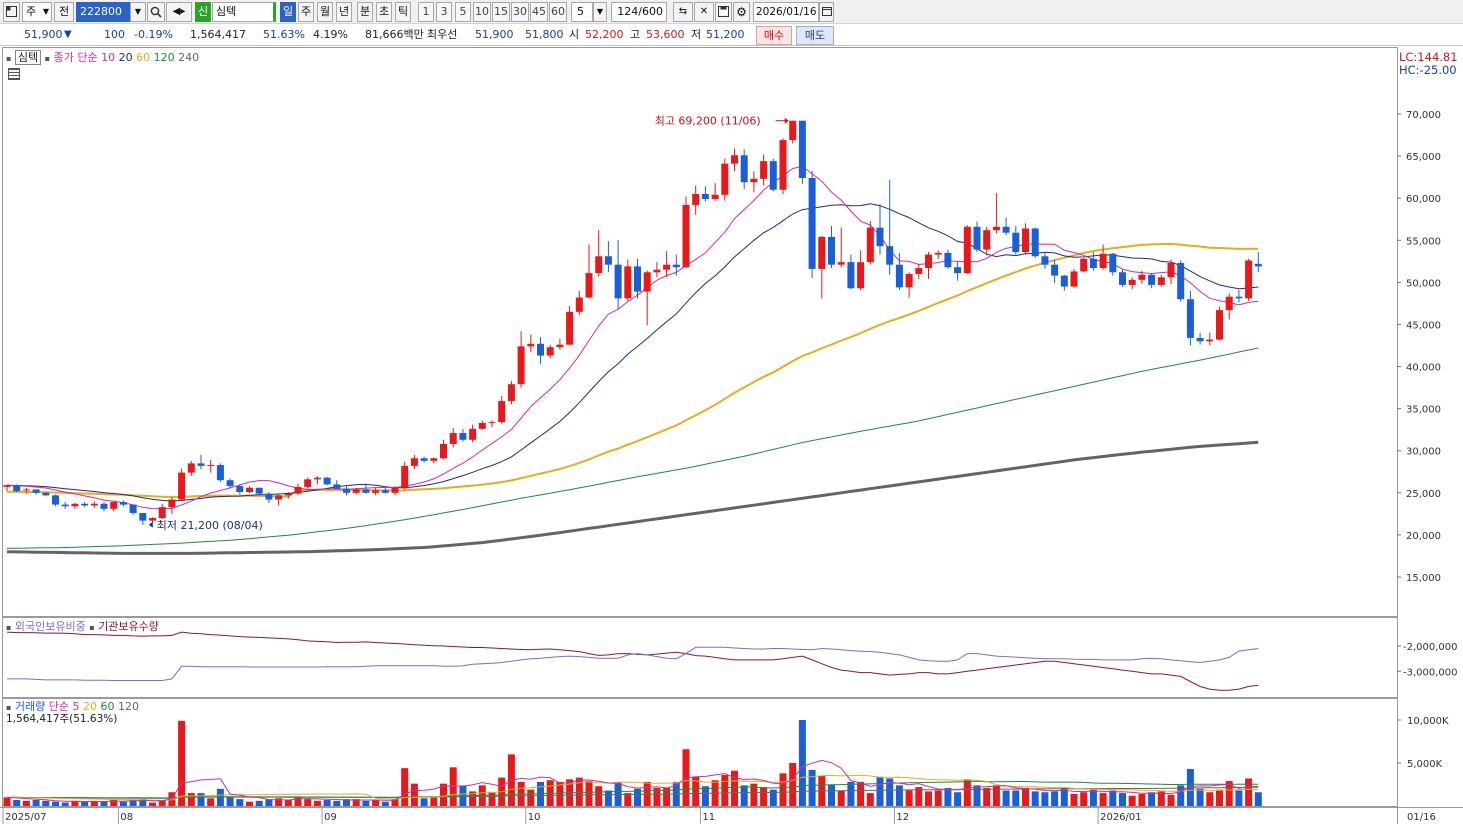  What do you see at coordinates (344, 12) in the screenshot?
I see `period-year-tab: 년` at bounding box center [344, 12].